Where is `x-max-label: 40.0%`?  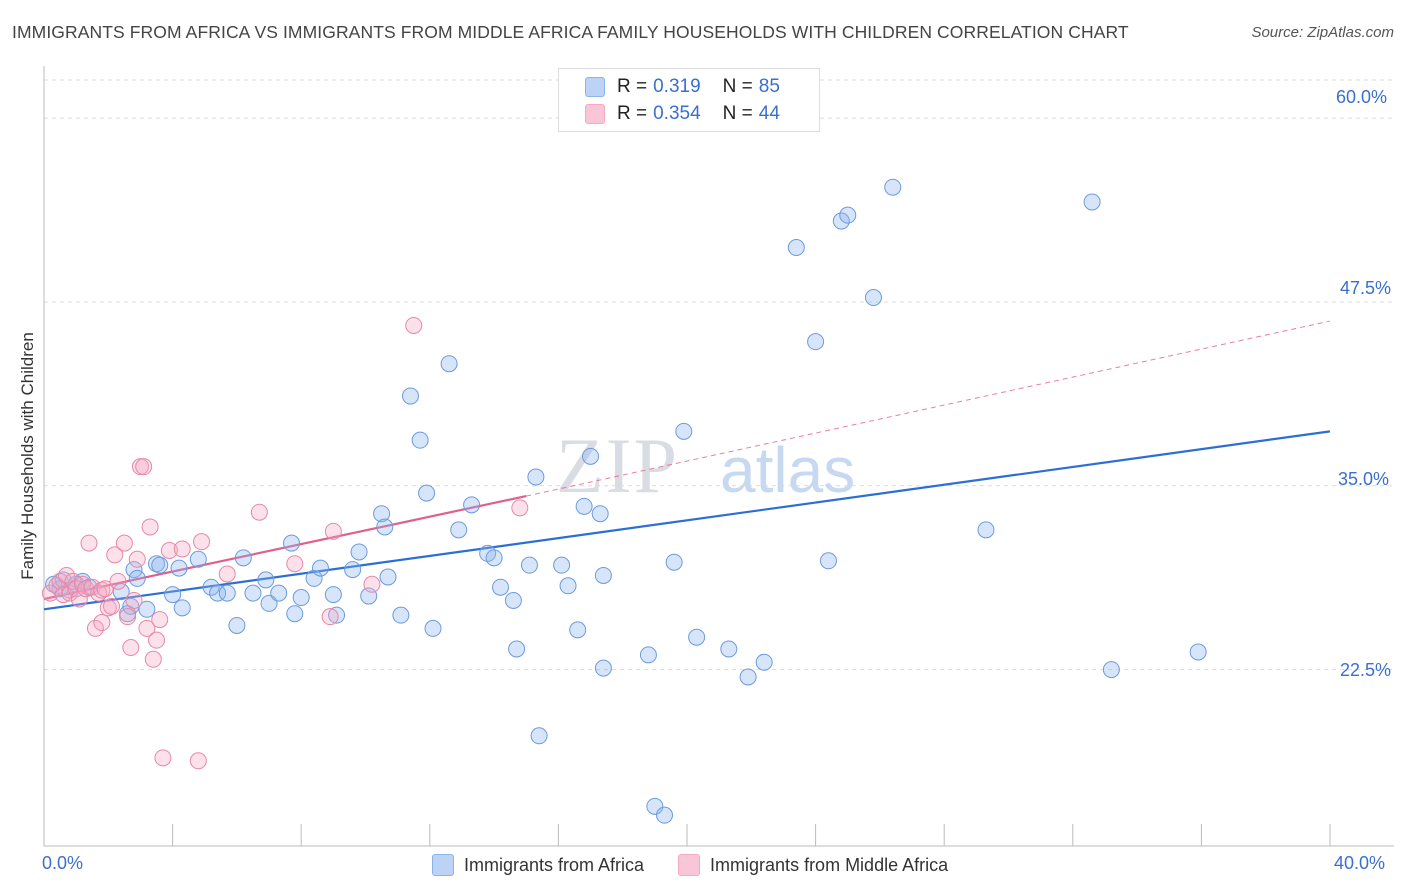 x-max-label: 40.0% is located at coordinates (1360, 863).